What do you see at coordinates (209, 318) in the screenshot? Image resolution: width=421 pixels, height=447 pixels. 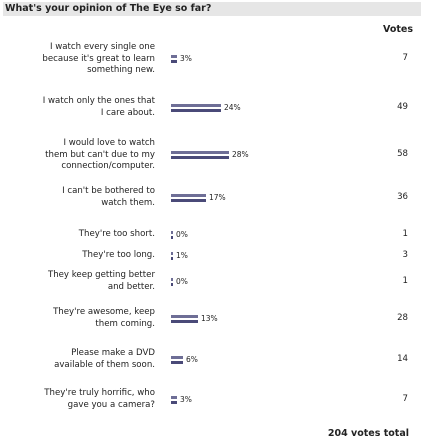 I see `option-percent: 13%` at bounding box center [209, 318].